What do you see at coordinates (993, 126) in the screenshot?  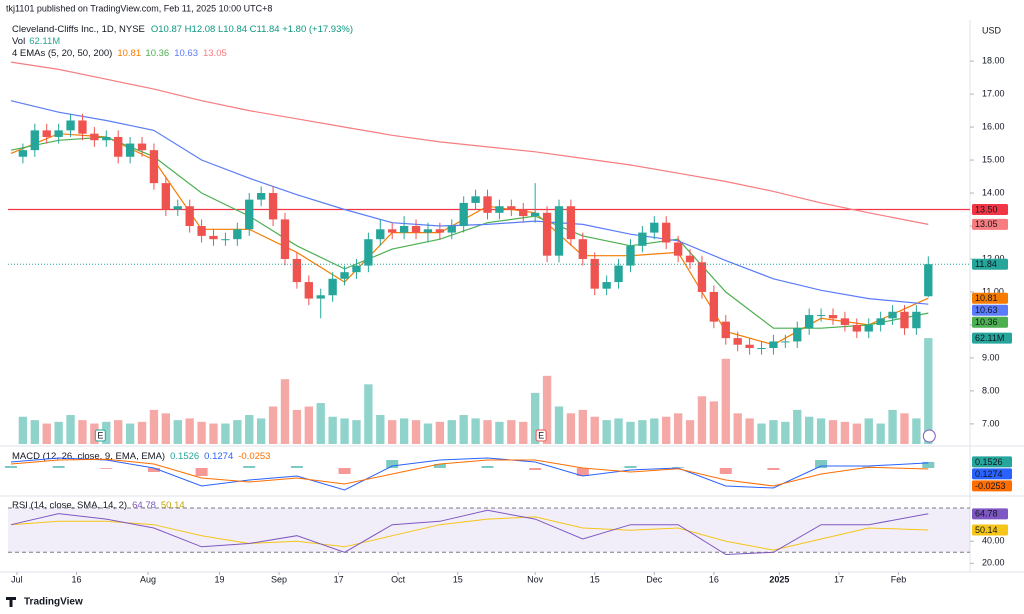 I see `y-tick-label: 16.00` at bounding box center [993, 126].